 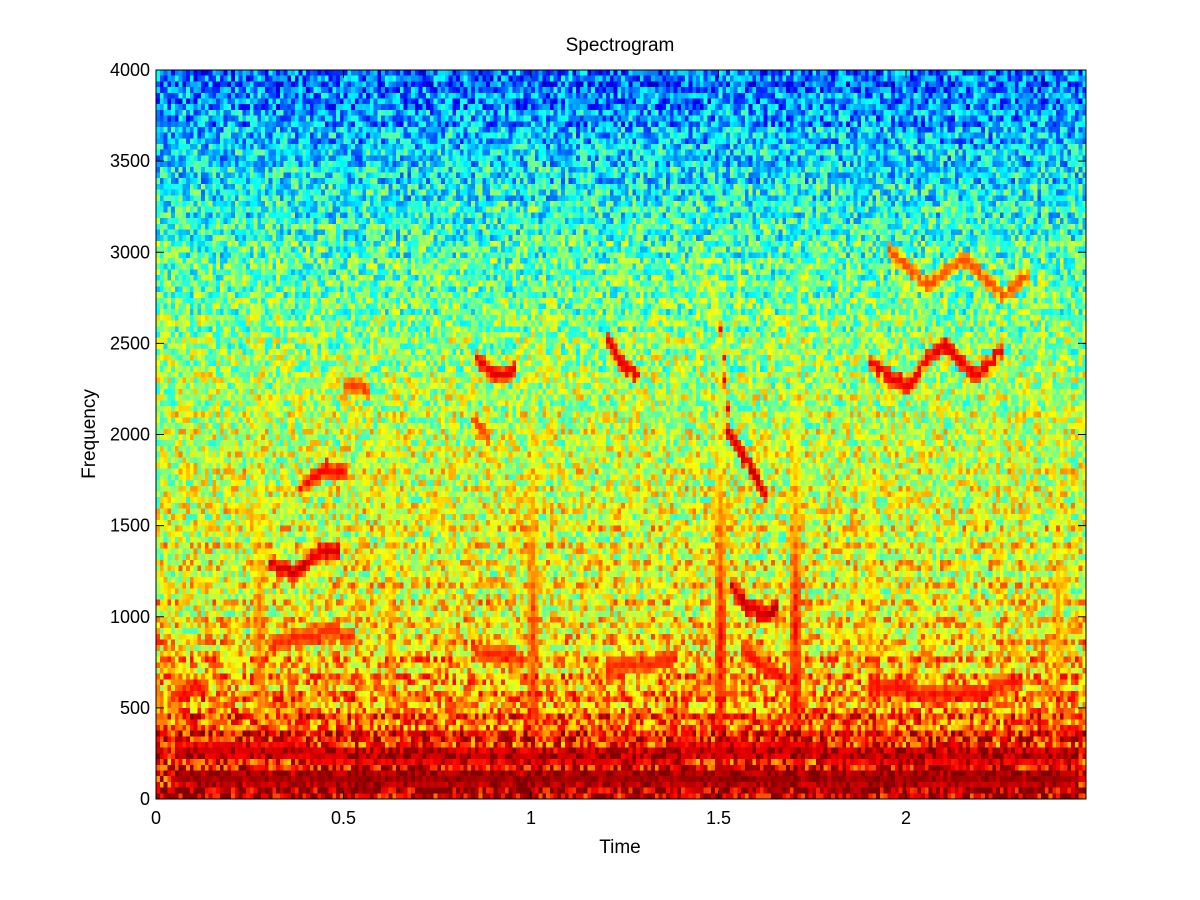 I want to click on x-tick-label: 0.5, so click(x=343, y=818).